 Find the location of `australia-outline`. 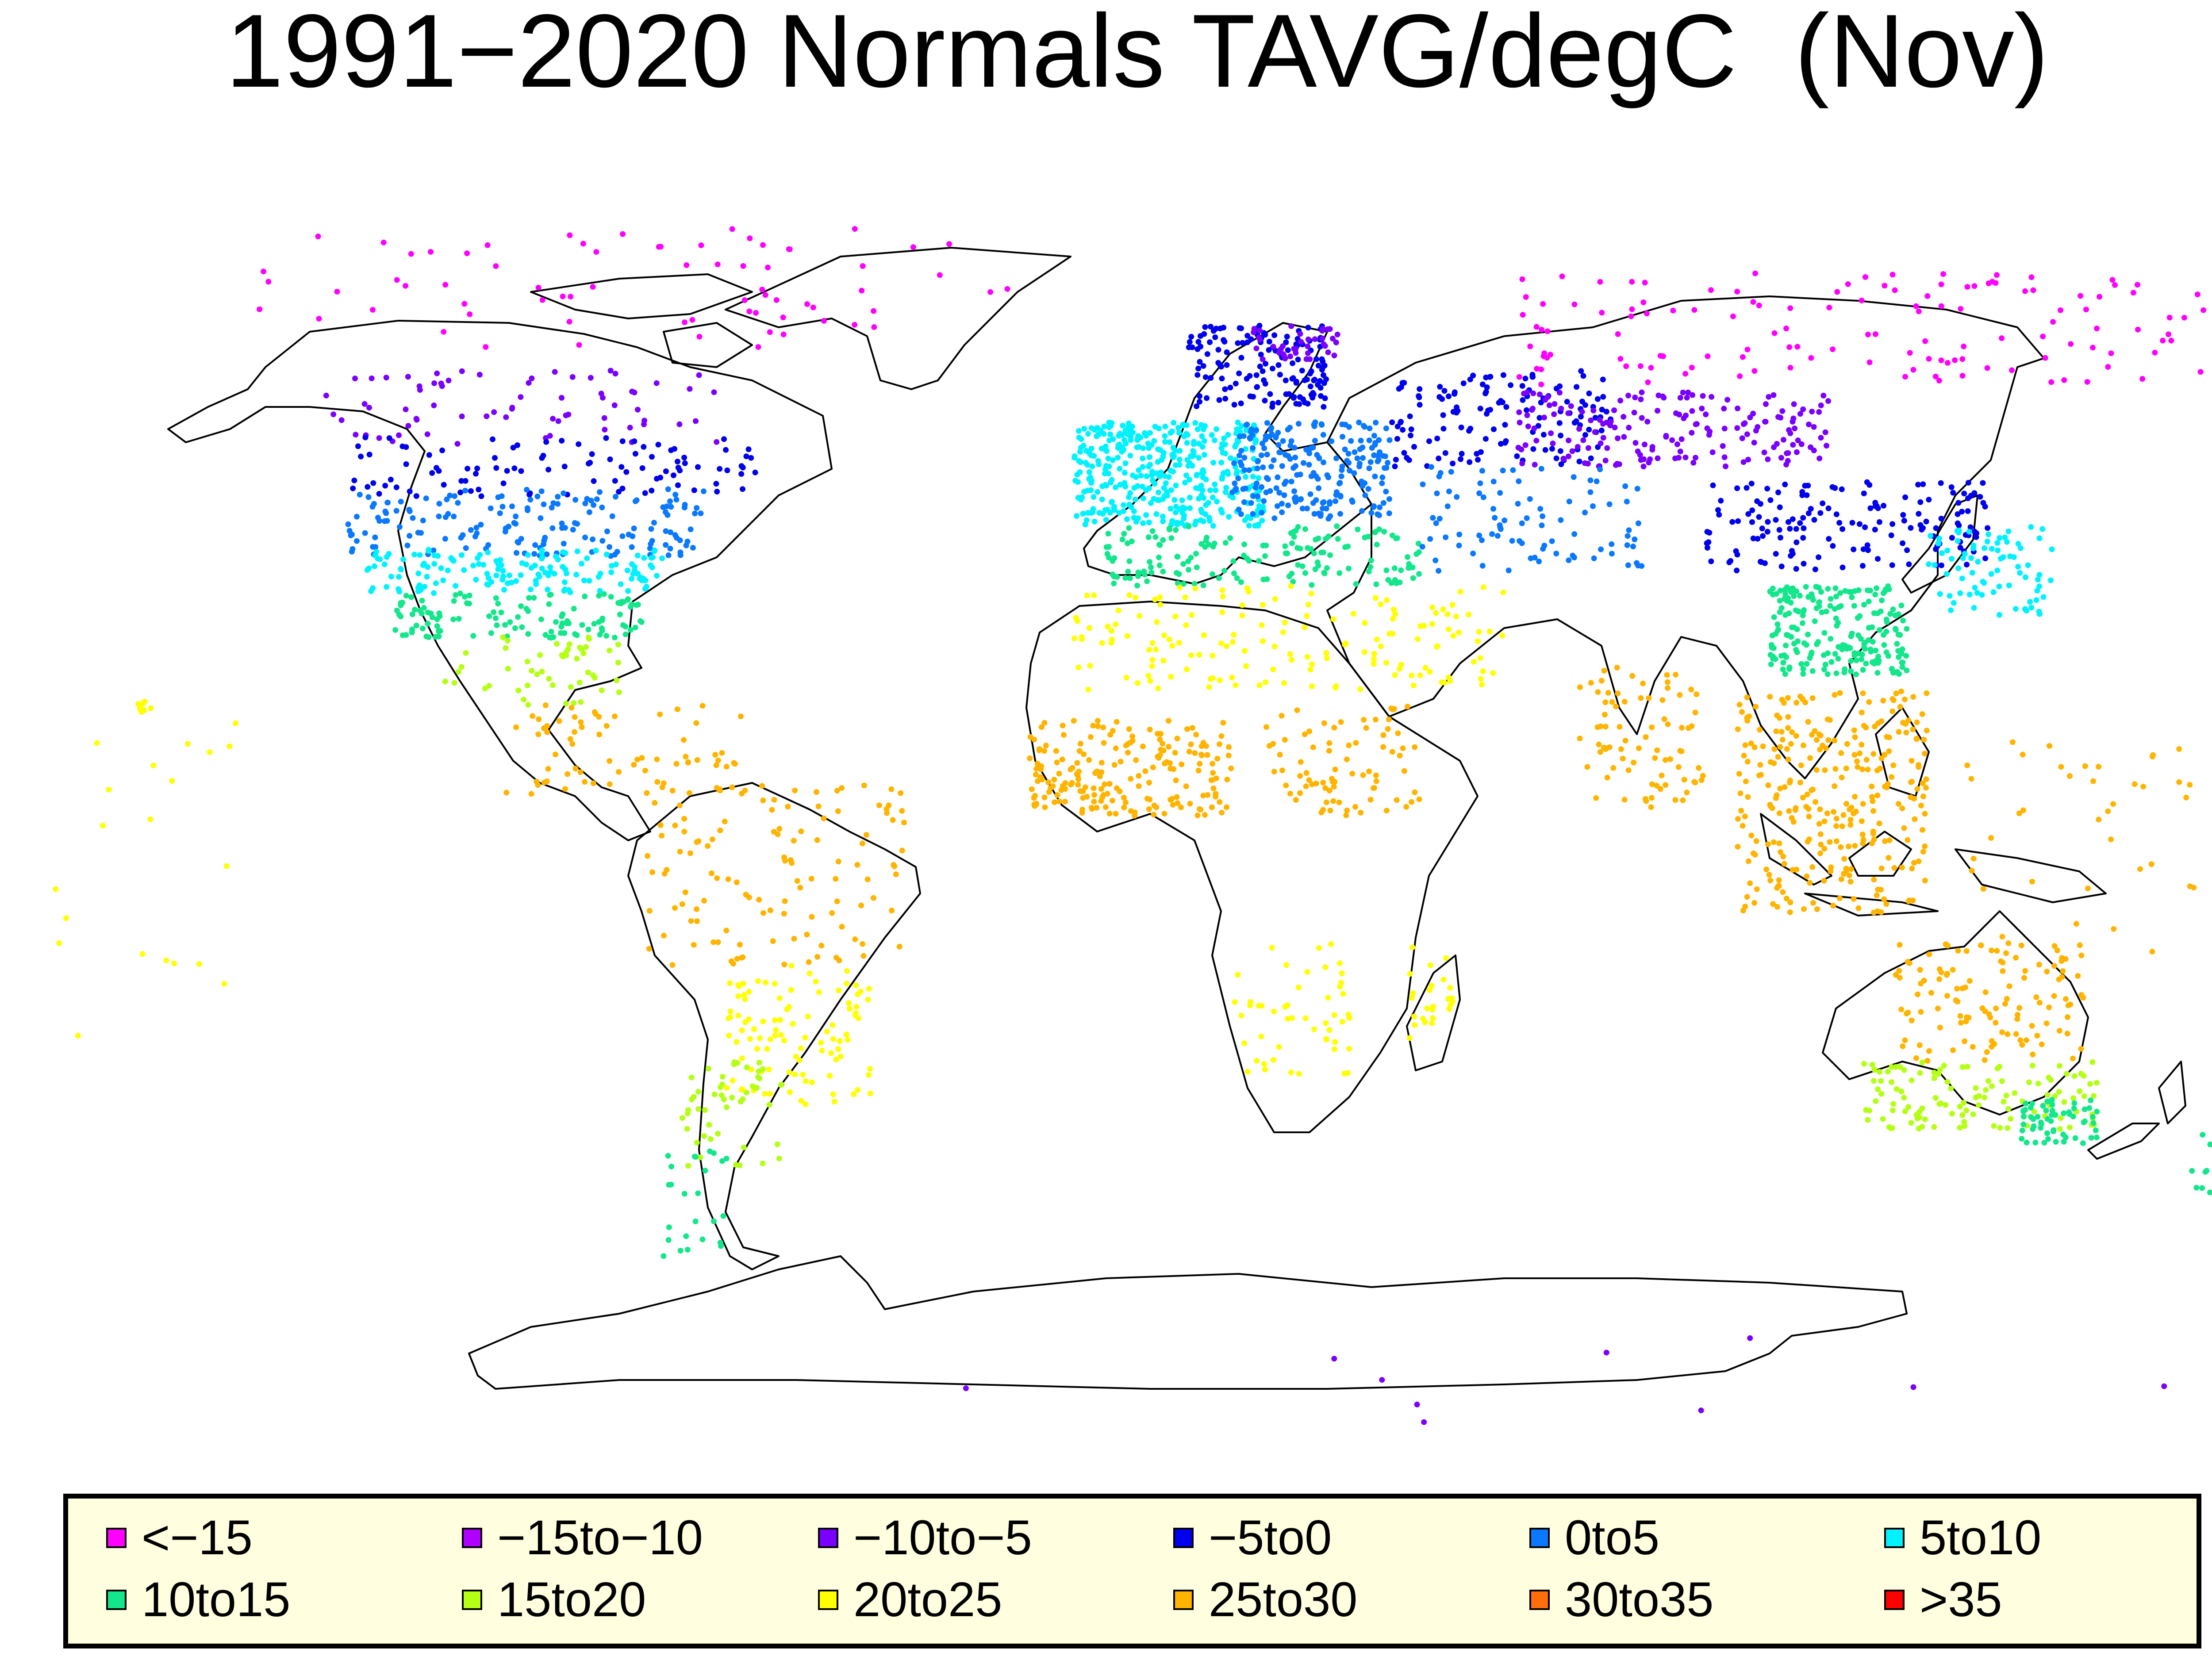

australia-outline is located at coordinates (1956, 1013).